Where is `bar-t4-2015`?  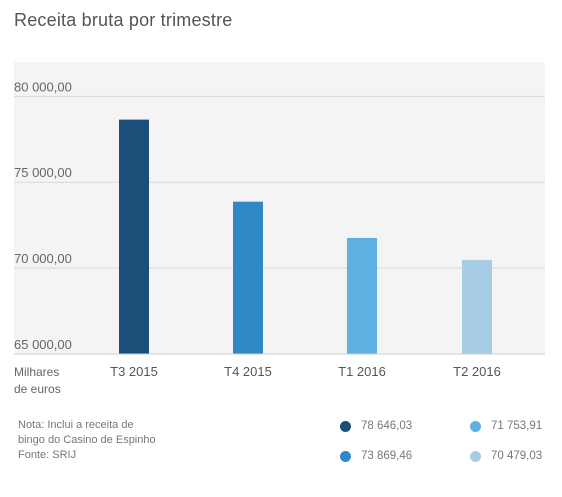
bar-t4-2015 is located at coordinates (248, 277).